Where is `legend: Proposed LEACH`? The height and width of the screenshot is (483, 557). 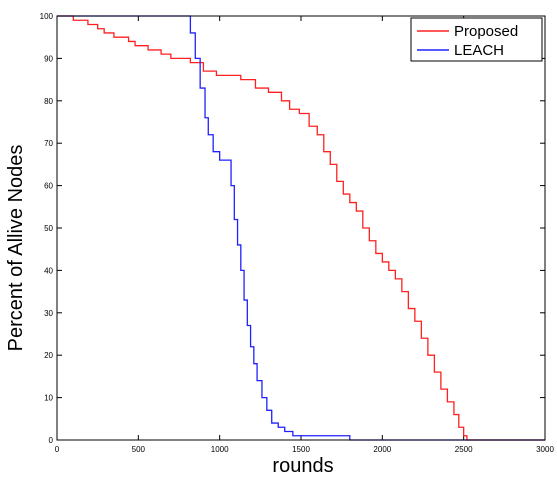 legend: Proposed LEACH is located at coordinates (476, 39).